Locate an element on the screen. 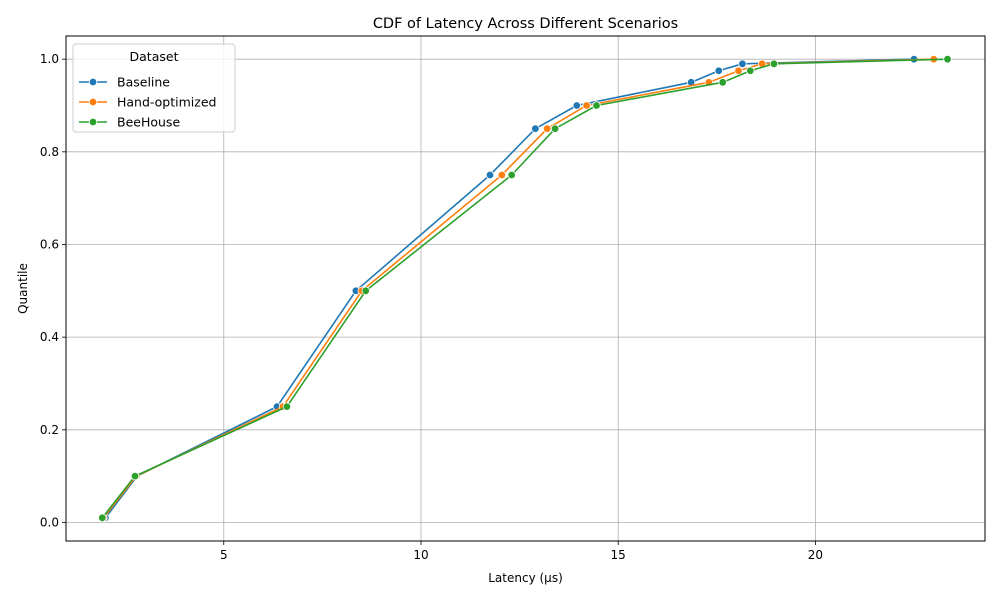 Image resolution: width=1000 pixels, height=600 pixels. legend-entry: Baseline is located at coordinates (124, 82).